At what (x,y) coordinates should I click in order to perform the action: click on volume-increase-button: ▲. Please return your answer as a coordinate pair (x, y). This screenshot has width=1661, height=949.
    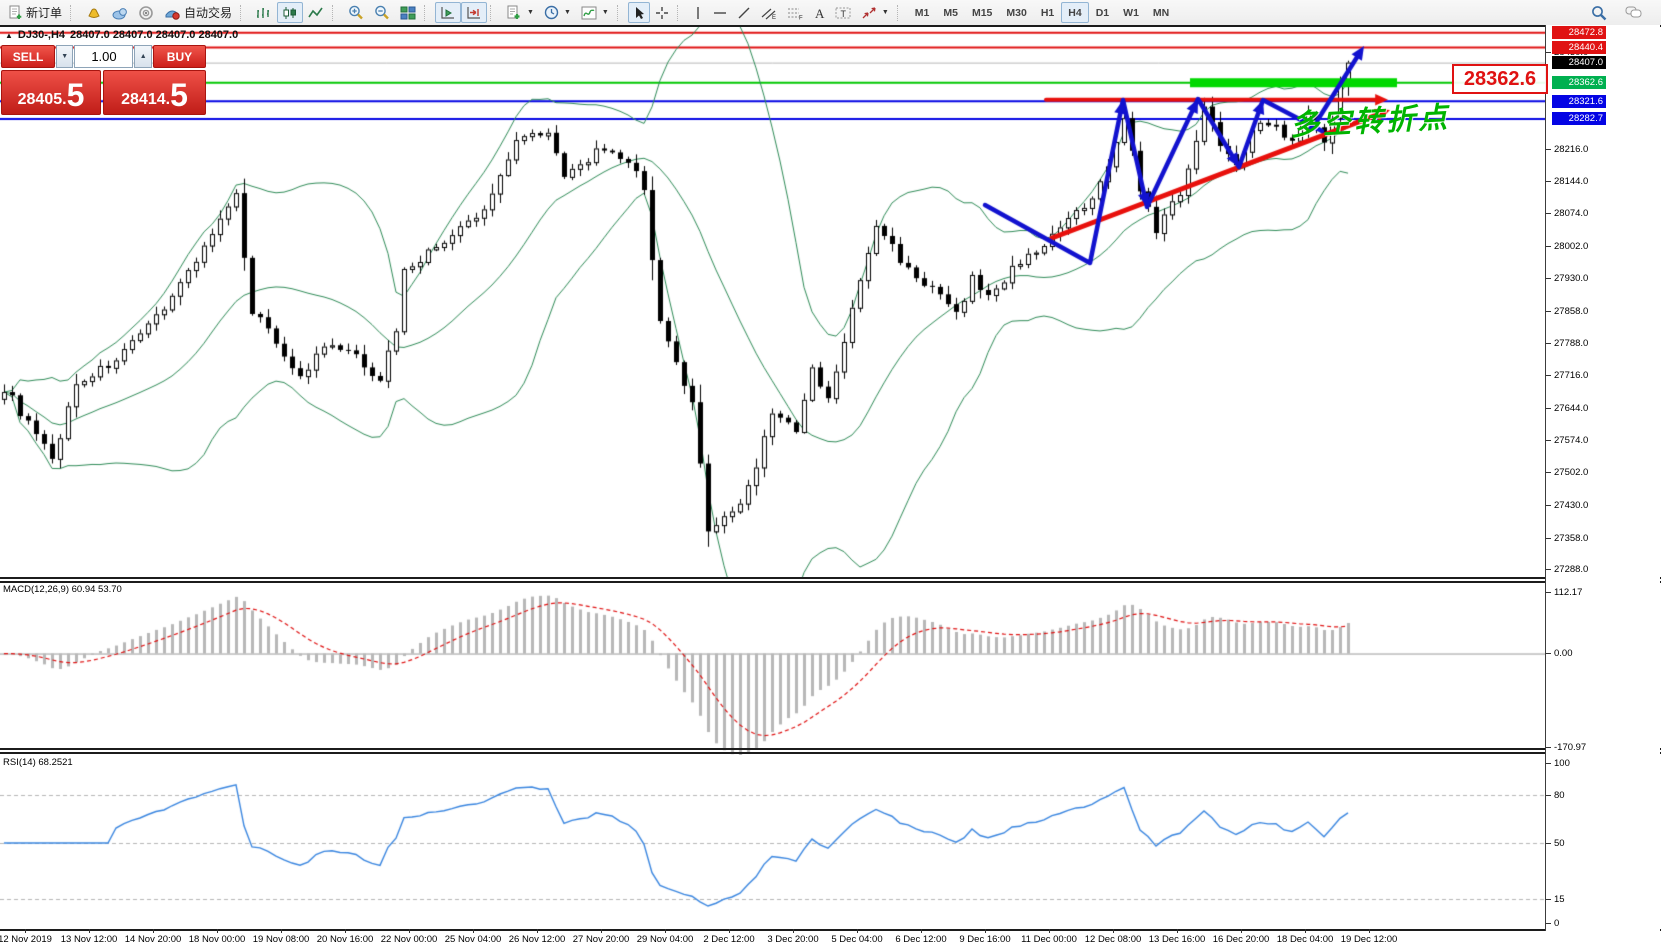
    Looking at the image, I should click on (143, 56).